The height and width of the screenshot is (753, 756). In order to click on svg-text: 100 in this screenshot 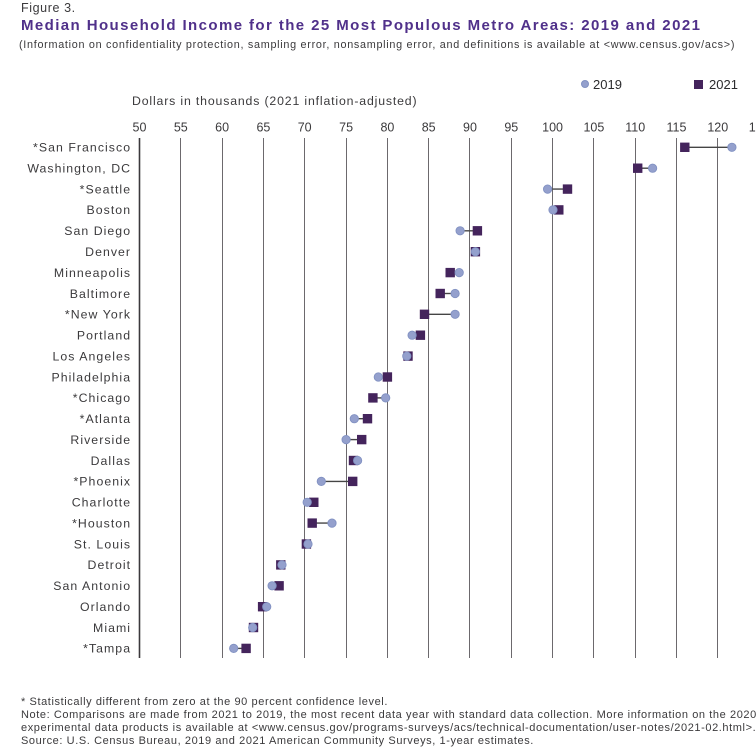, I will do `click(552, 128)`.